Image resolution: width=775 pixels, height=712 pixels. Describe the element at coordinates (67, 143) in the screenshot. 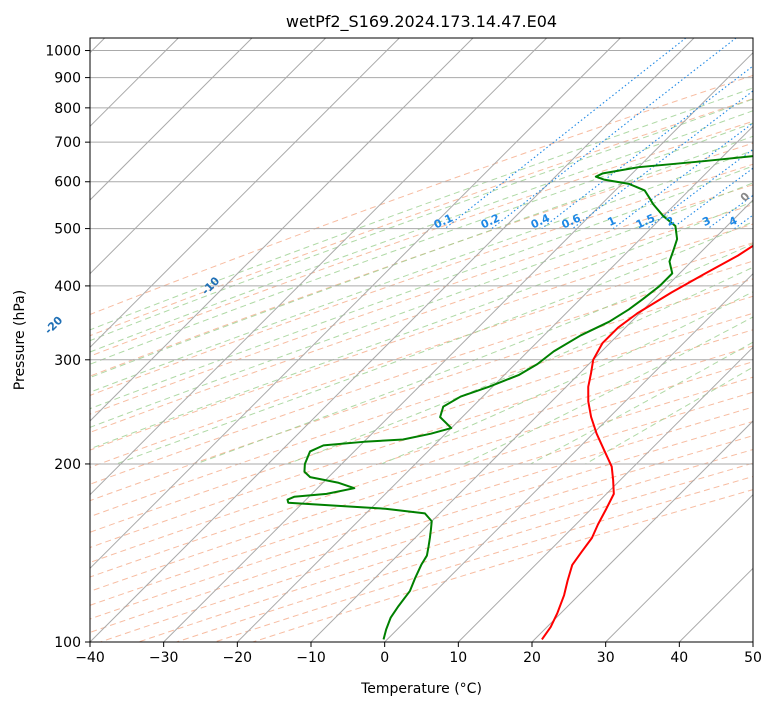

I see `y-tick-label: 700` at that location.